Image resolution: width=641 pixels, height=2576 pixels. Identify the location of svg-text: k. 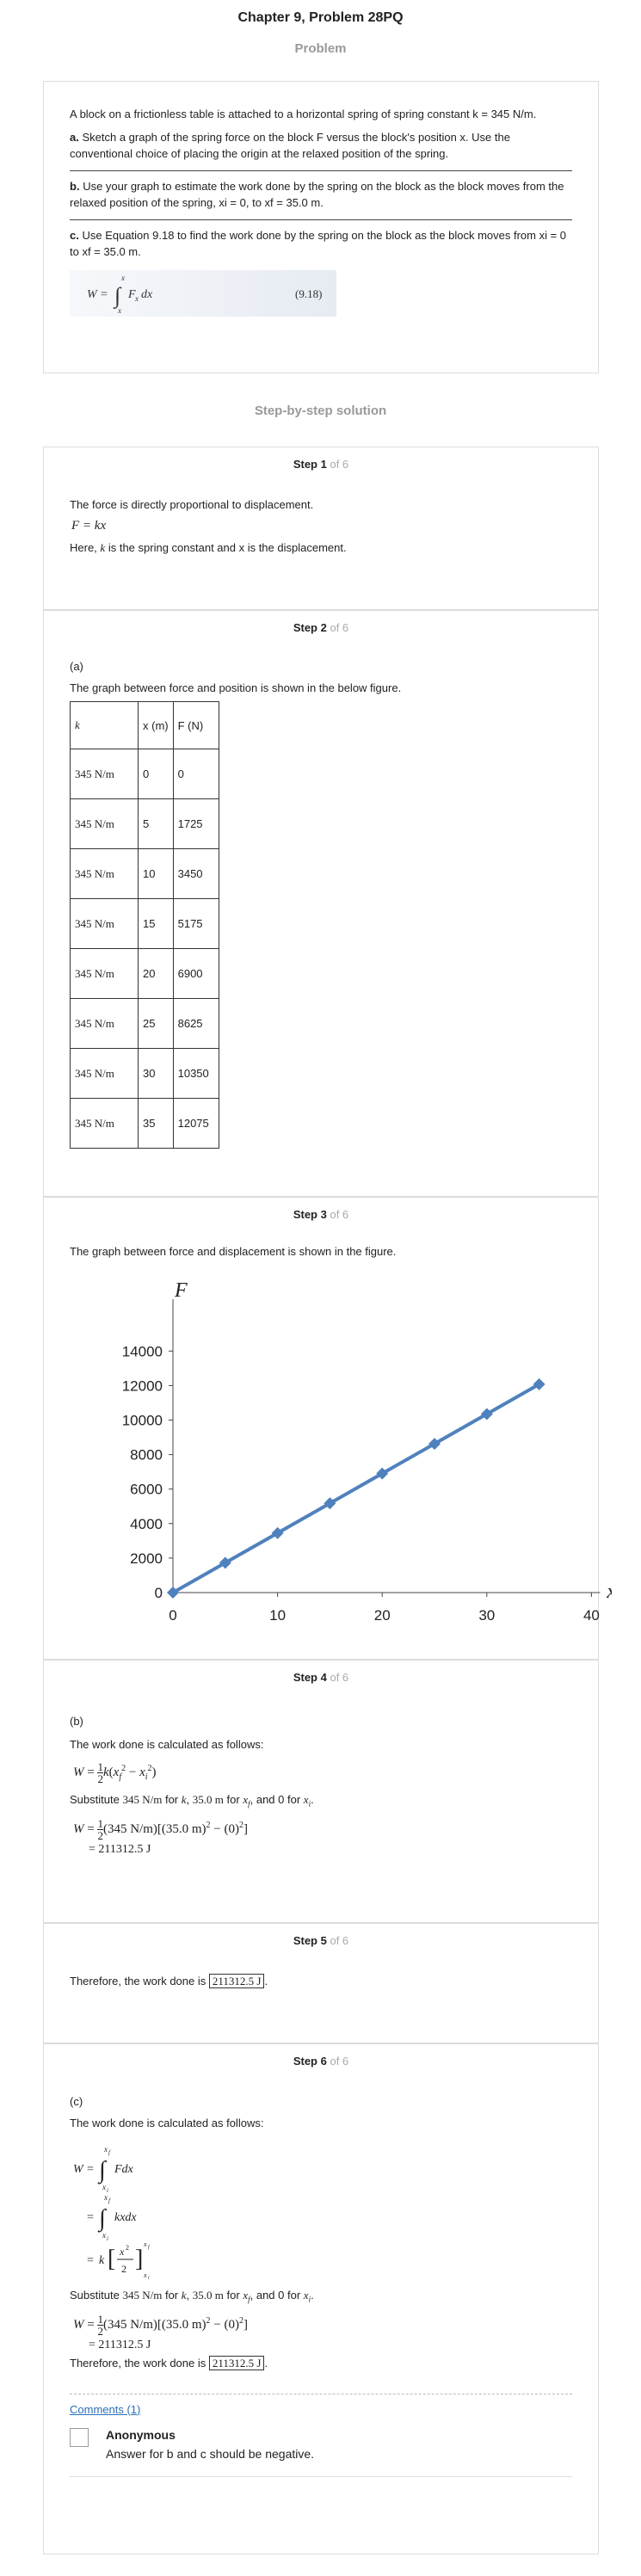
(102, 2260).